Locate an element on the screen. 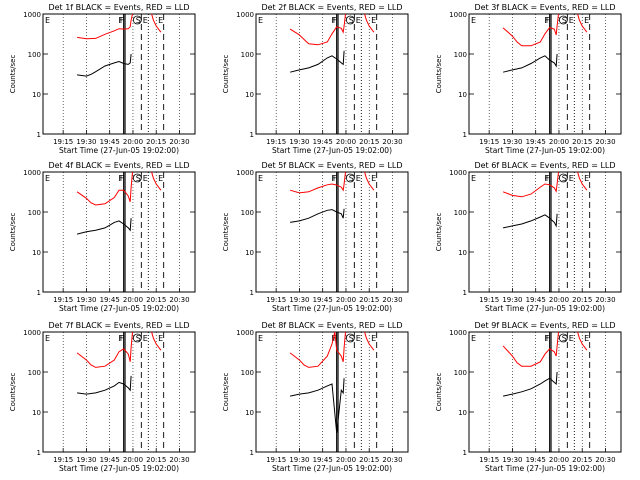  chart-title: Det 7f BLACK = Events, RED = LLD is located at coordinates (118, 325).